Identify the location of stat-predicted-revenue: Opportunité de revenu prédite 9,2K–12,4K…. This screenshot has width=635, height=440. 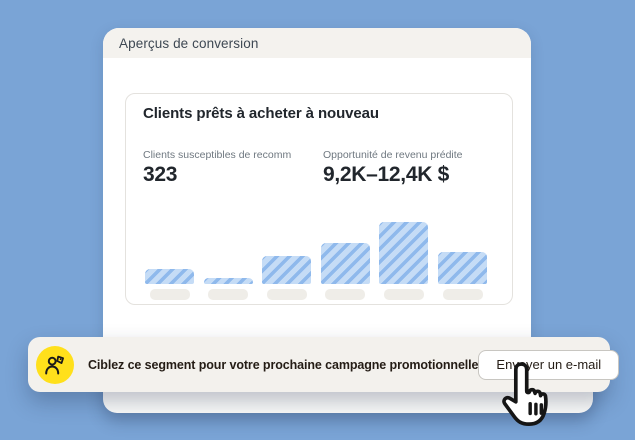
(393, 168).